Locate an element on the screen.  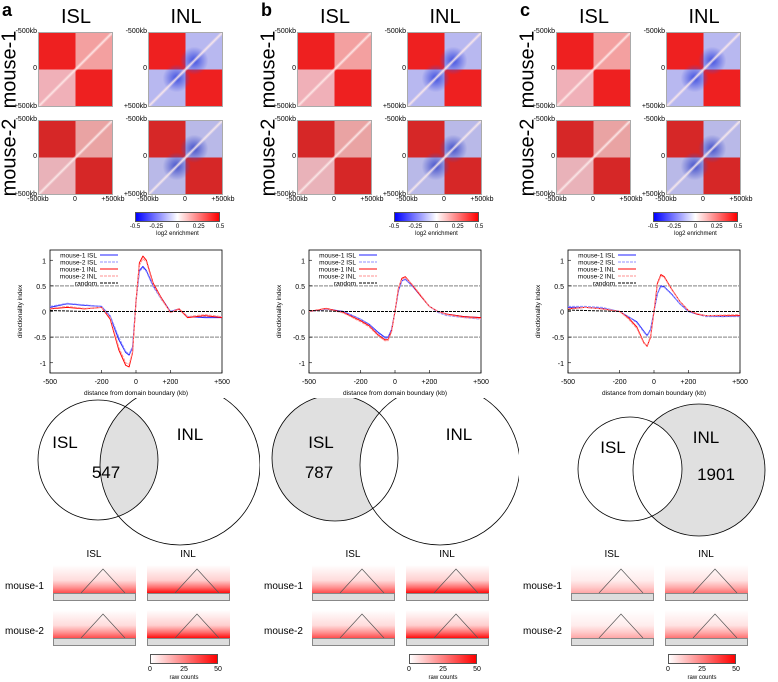
domain-column-header: ISL is located at coordinates (612, 554).